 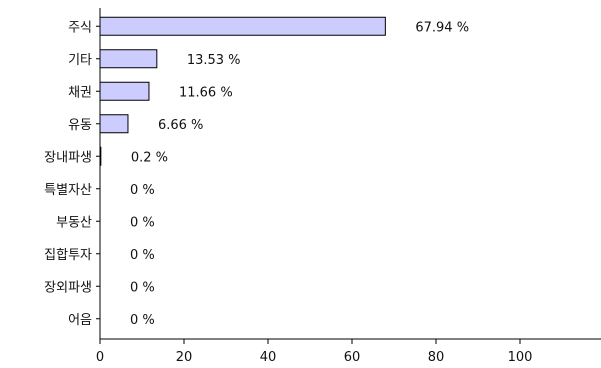 What do you see at coordinates (80, 27) in the screenshot?
I see `category-label: 주식` at bounding box center [80, 27].